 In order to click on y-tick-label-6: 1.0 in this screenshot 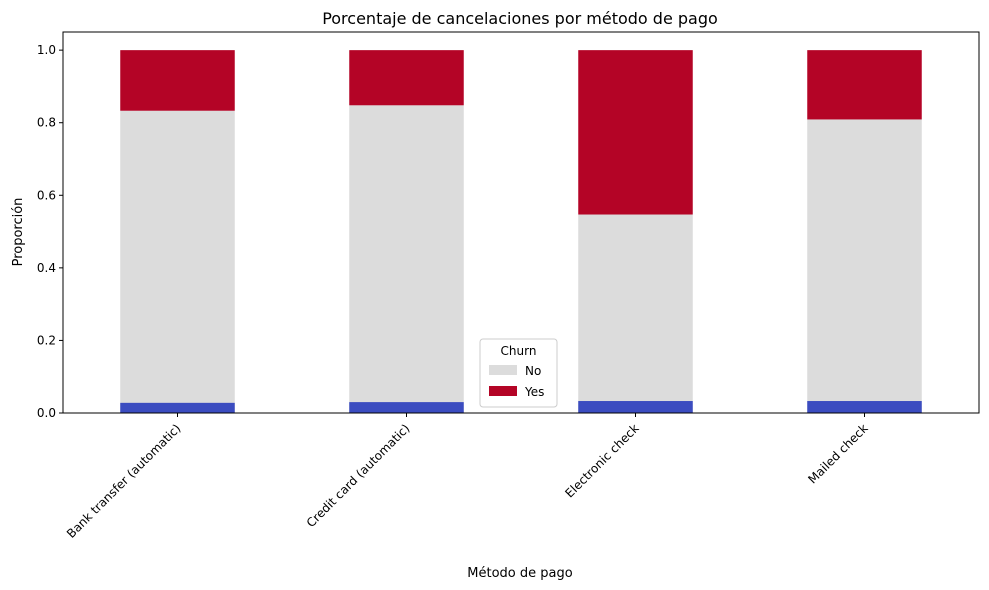, I will do `click(46, 50)`.